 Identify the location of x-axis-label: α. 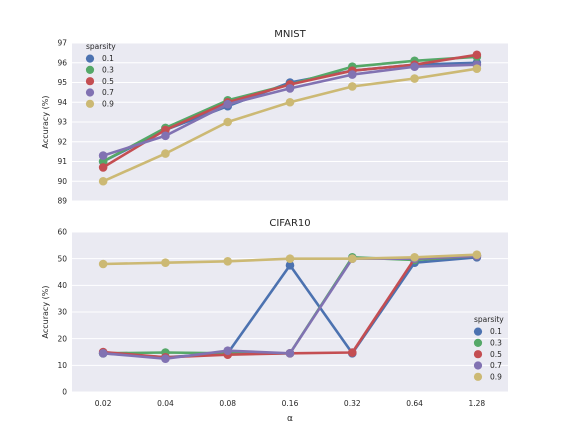
(290, 419).